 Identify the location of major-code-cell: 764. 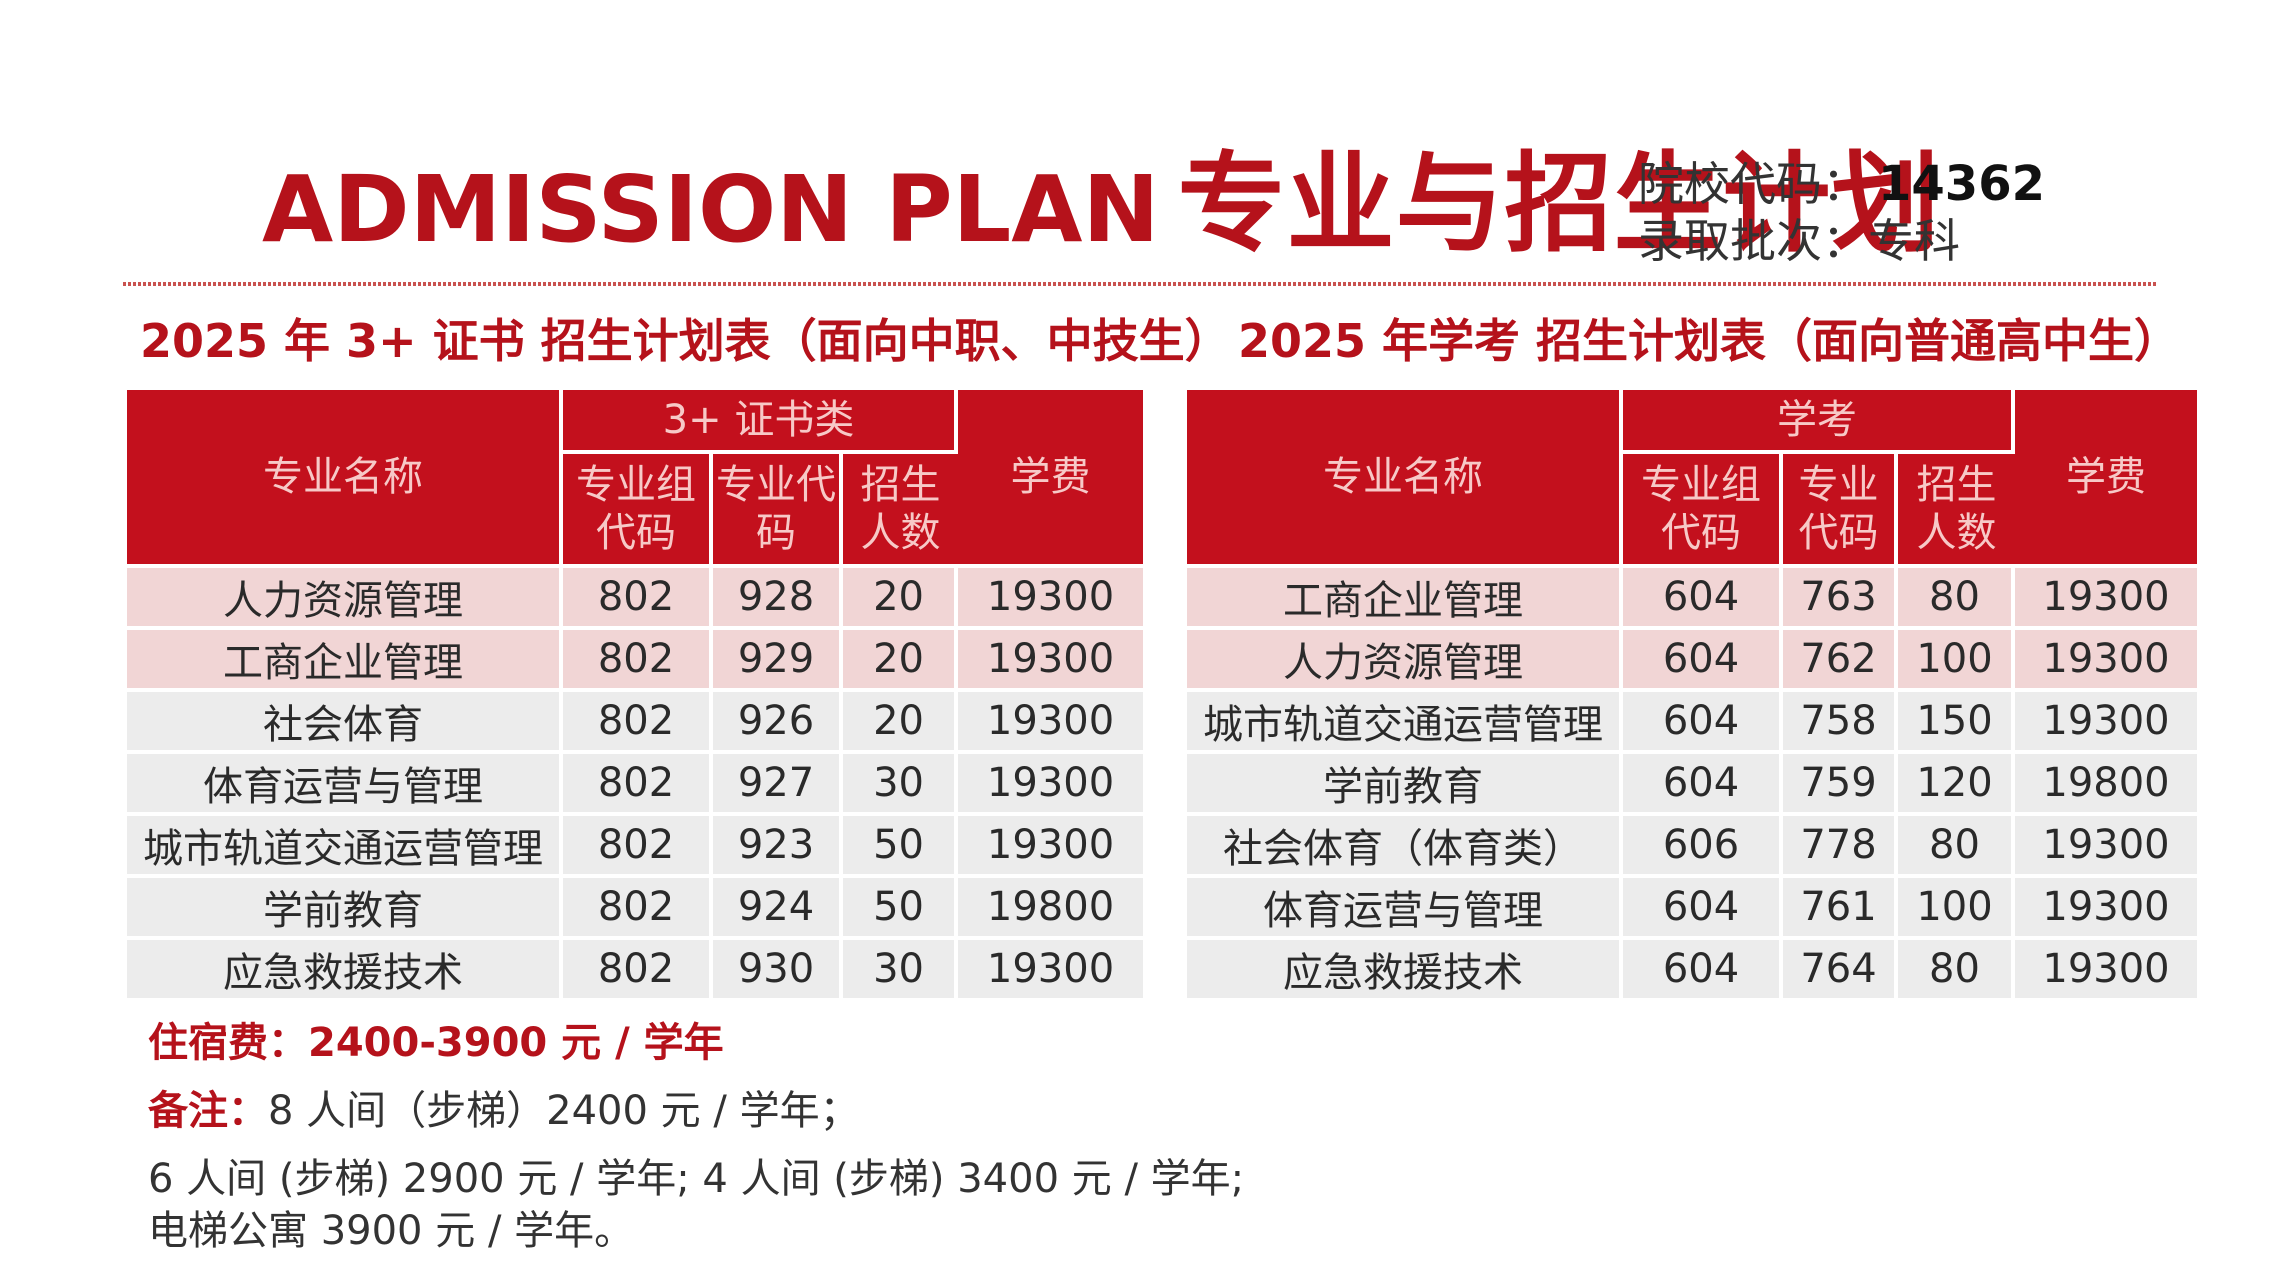
(1840, 971).